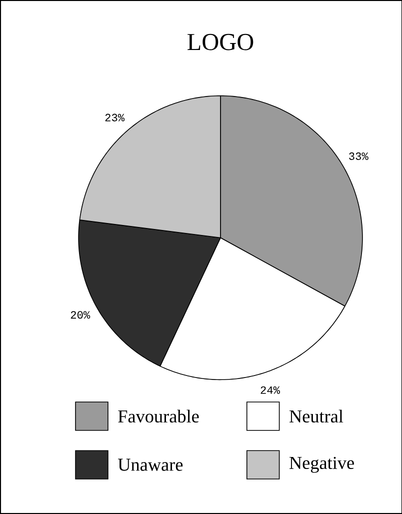  I want to click on legend-label: Negative, so click(321, 464).